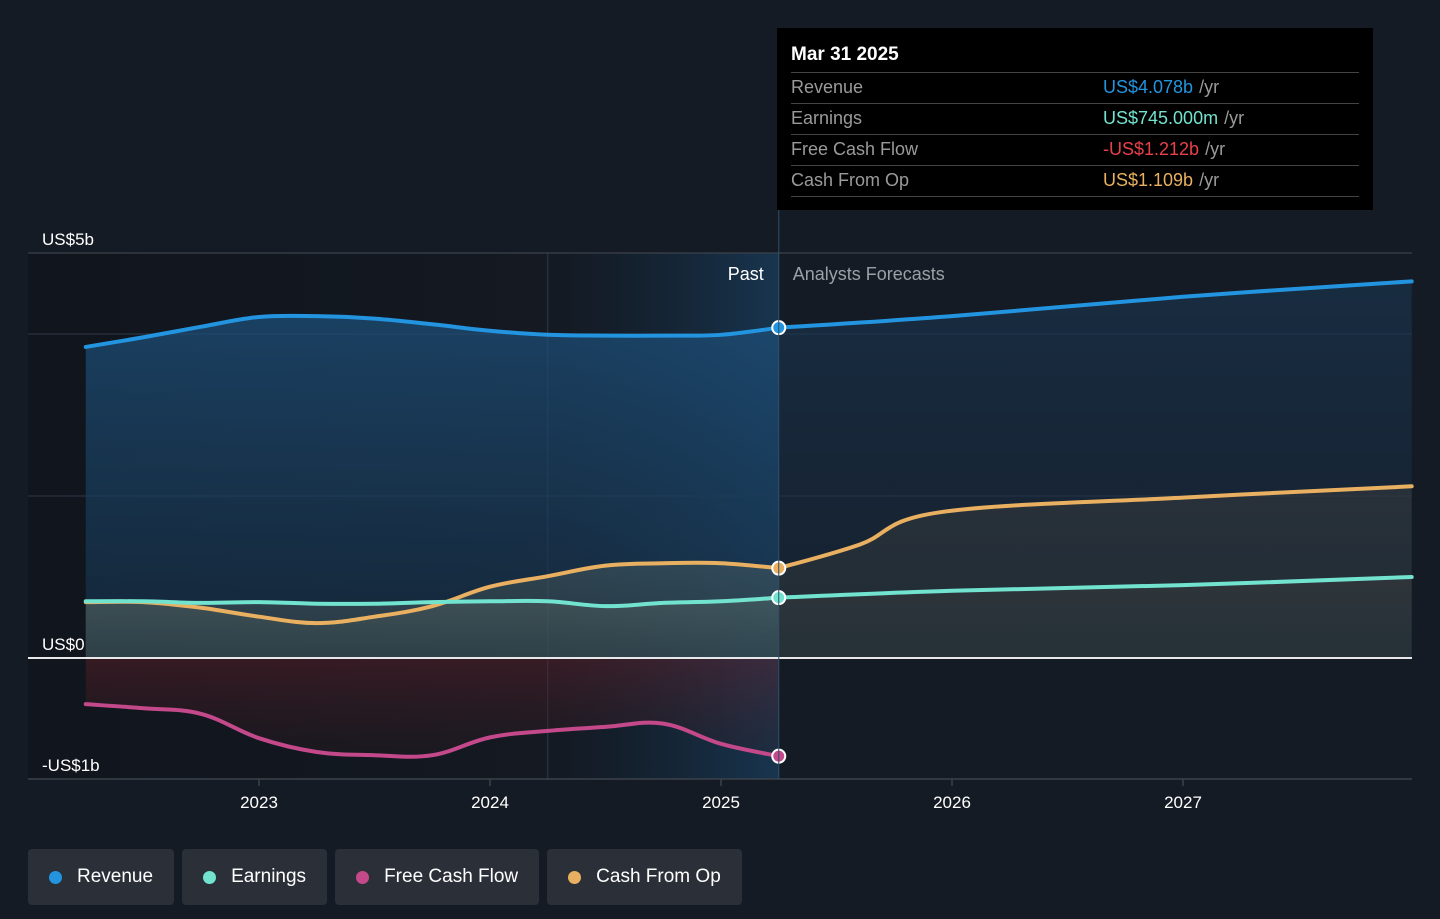 Image resolution: width=1440 pixels, height=919 pixels. I want to click on legend-label: Cash From Op, so click(658, 876).